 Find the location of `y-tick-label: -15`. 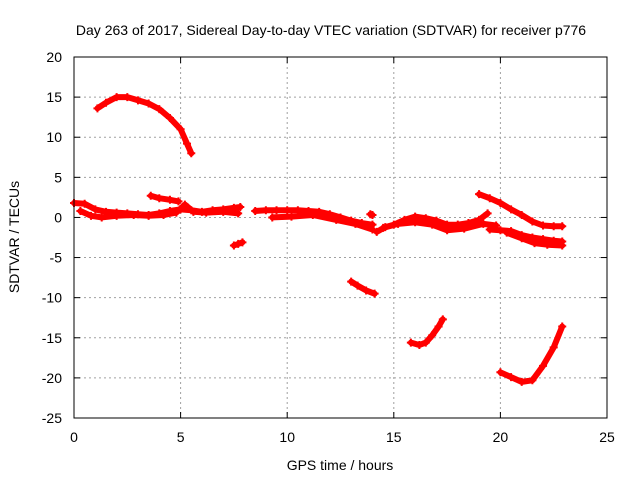

y-tick-label: -15 is located at coordinates (52, 338).